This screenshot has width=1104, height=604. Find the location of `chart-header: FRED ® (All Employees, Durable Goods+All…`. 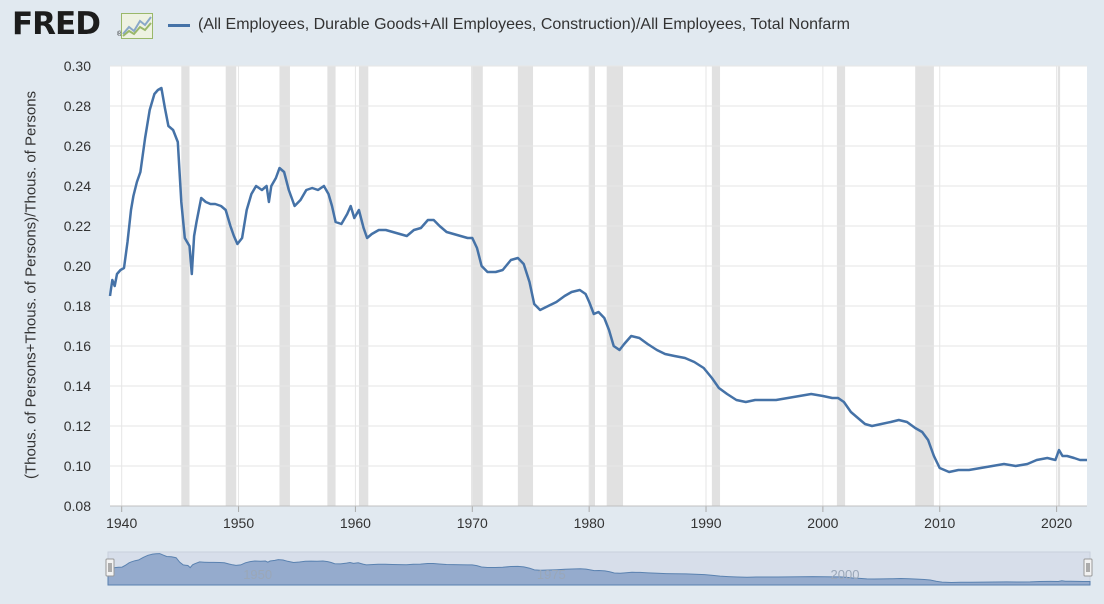

chart-header: FRED ® (All Employees, Durable Goods+All… is located at coordinates (552, 28).